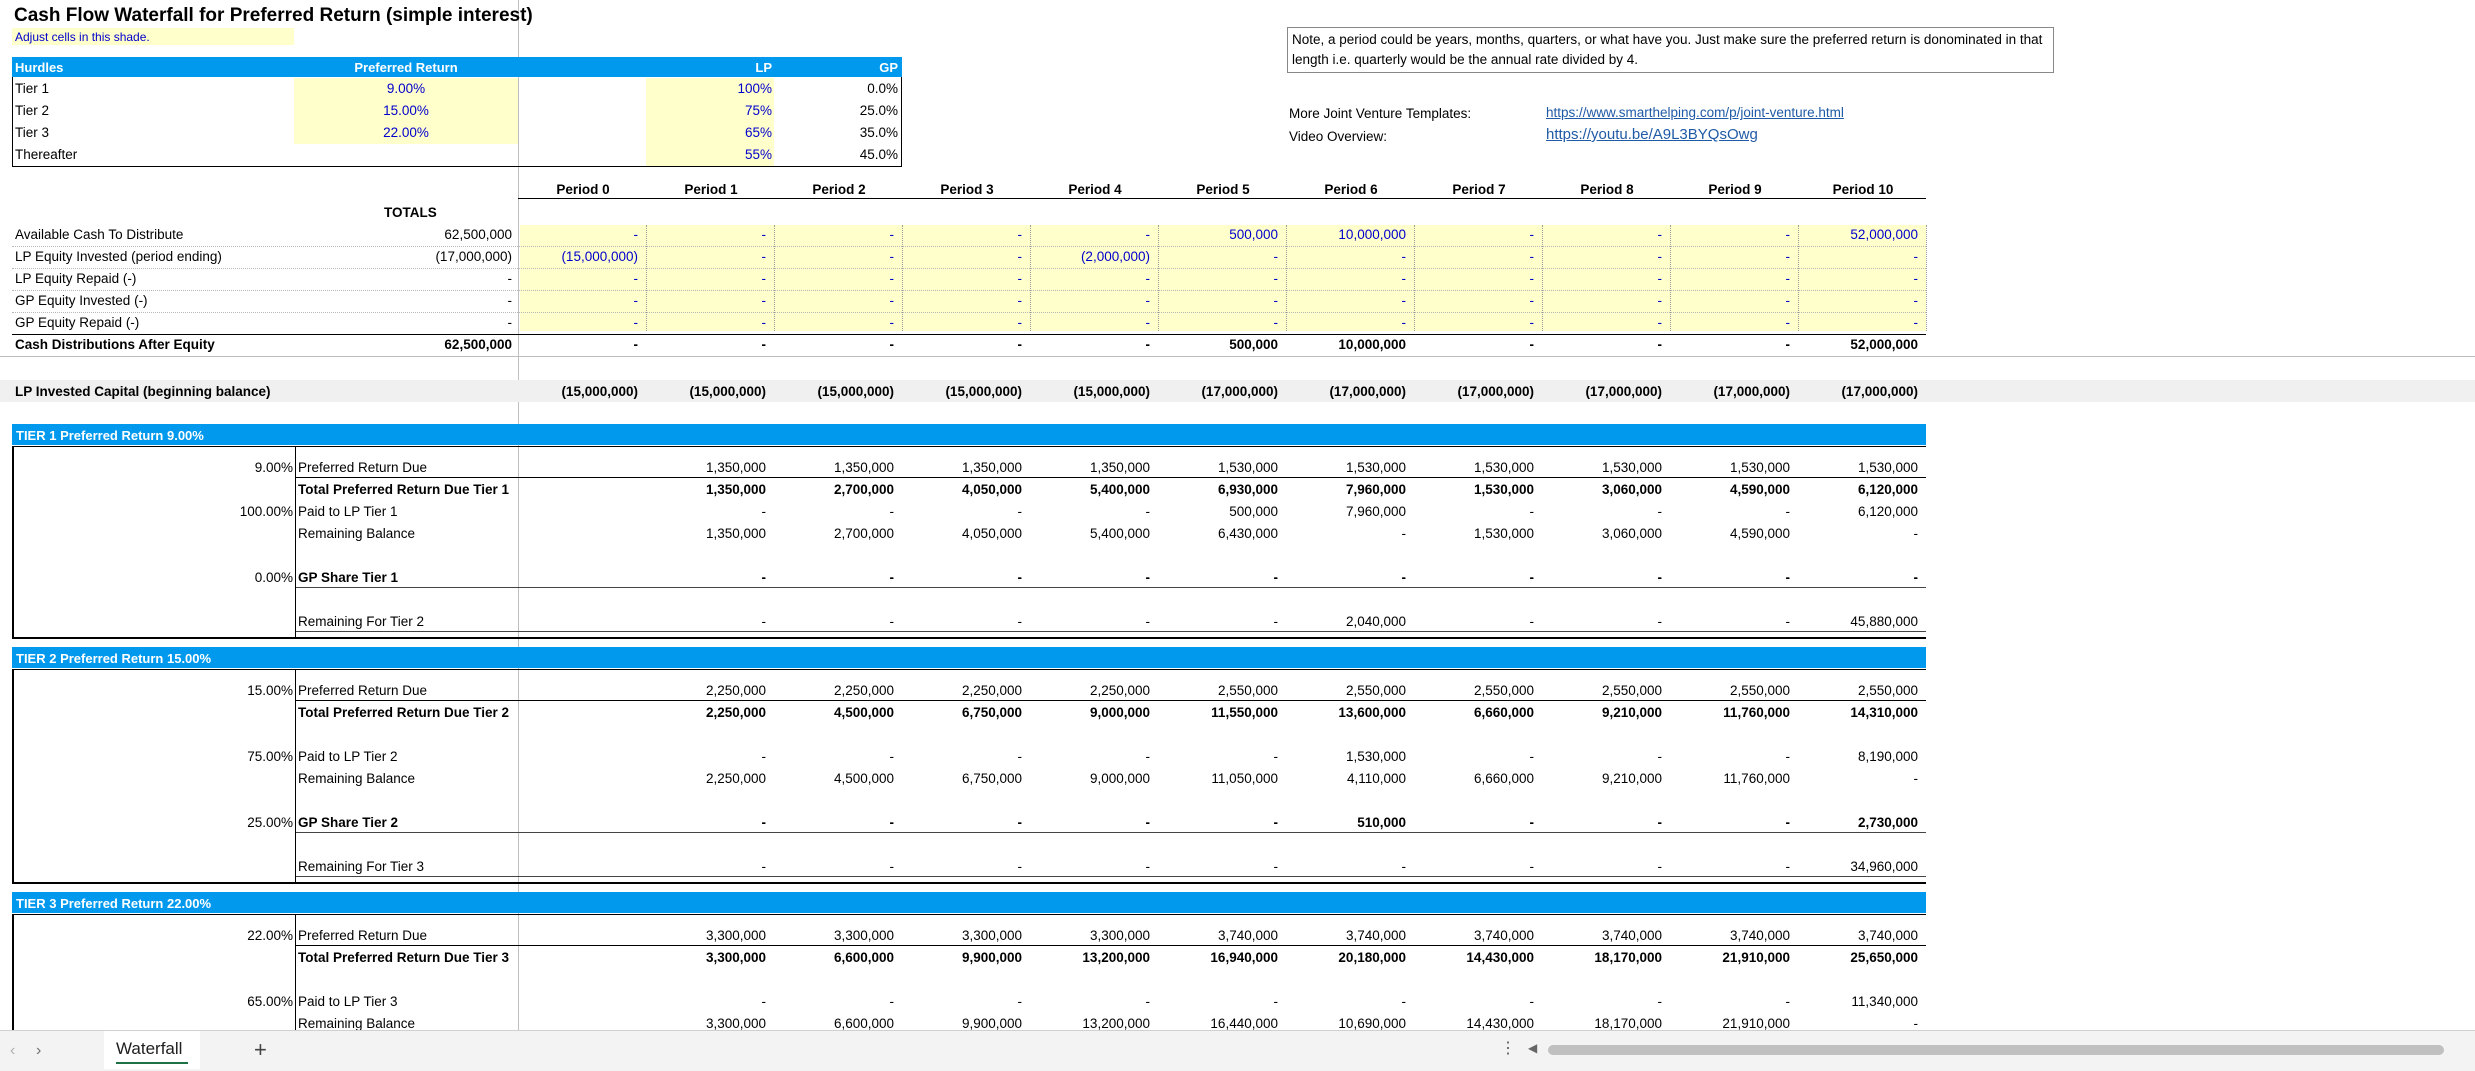 Image resolution: width=2475 pixels, height=1071 pixels. Describe the element at coordinates (758, 154) in the screenshot. I see `hurdle-lp-input: 55%` at that location.